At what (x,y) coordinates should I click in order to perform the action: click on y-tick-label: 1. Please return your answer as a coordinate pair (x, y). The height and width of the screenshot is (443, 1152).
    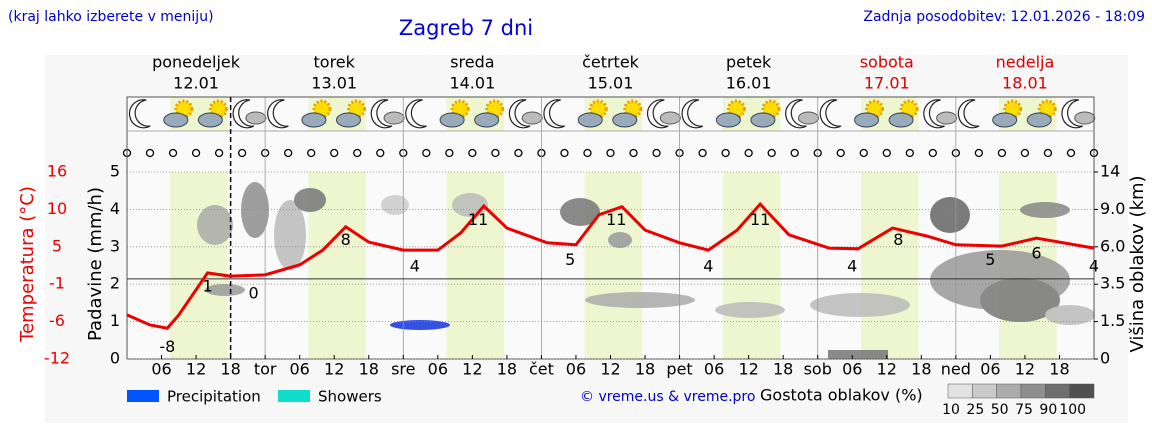
    Looking at the image, I should click on (115, 320).